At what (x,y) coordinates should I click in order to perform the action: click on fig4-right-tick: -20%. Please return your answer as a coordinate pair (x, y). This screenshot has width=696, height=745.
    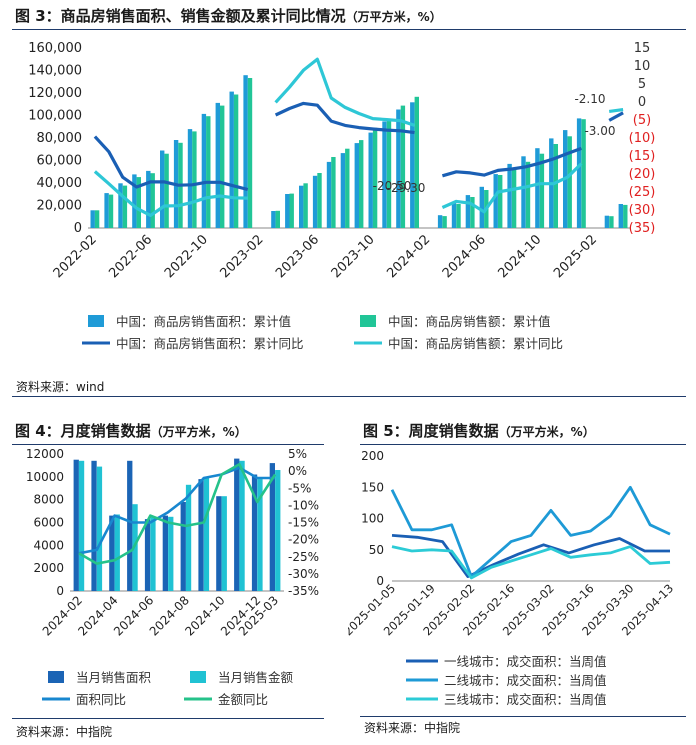
    Looking at the image, I should click on (303, 540).